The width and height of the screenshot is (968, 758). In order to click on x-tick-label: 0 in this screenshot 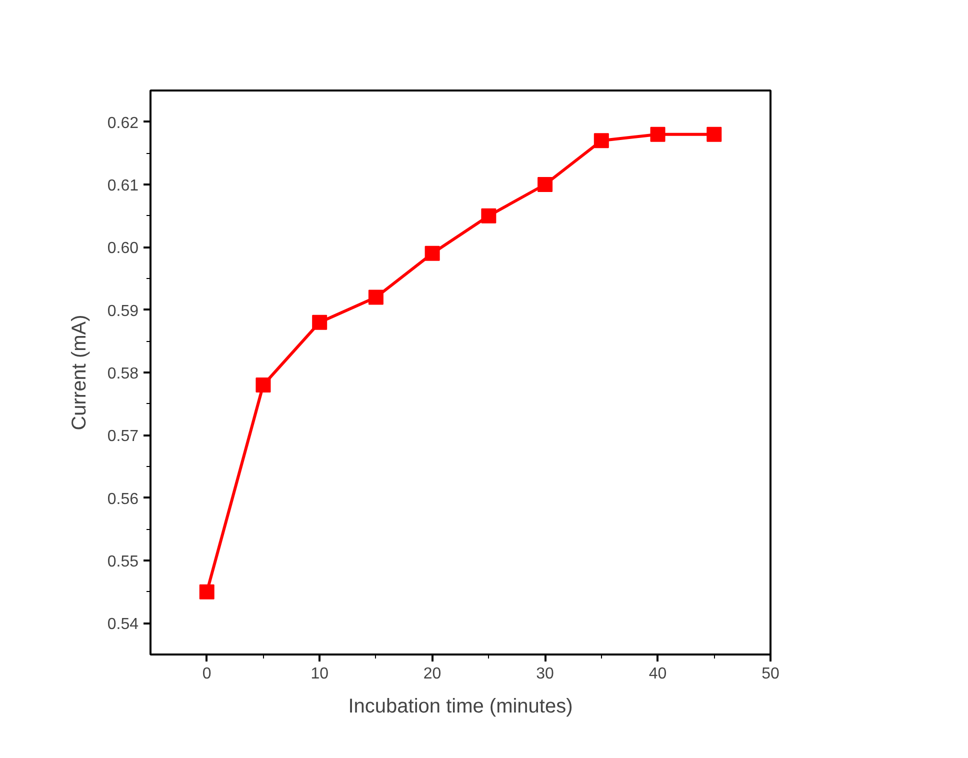, I will do `click(207, 674)`.